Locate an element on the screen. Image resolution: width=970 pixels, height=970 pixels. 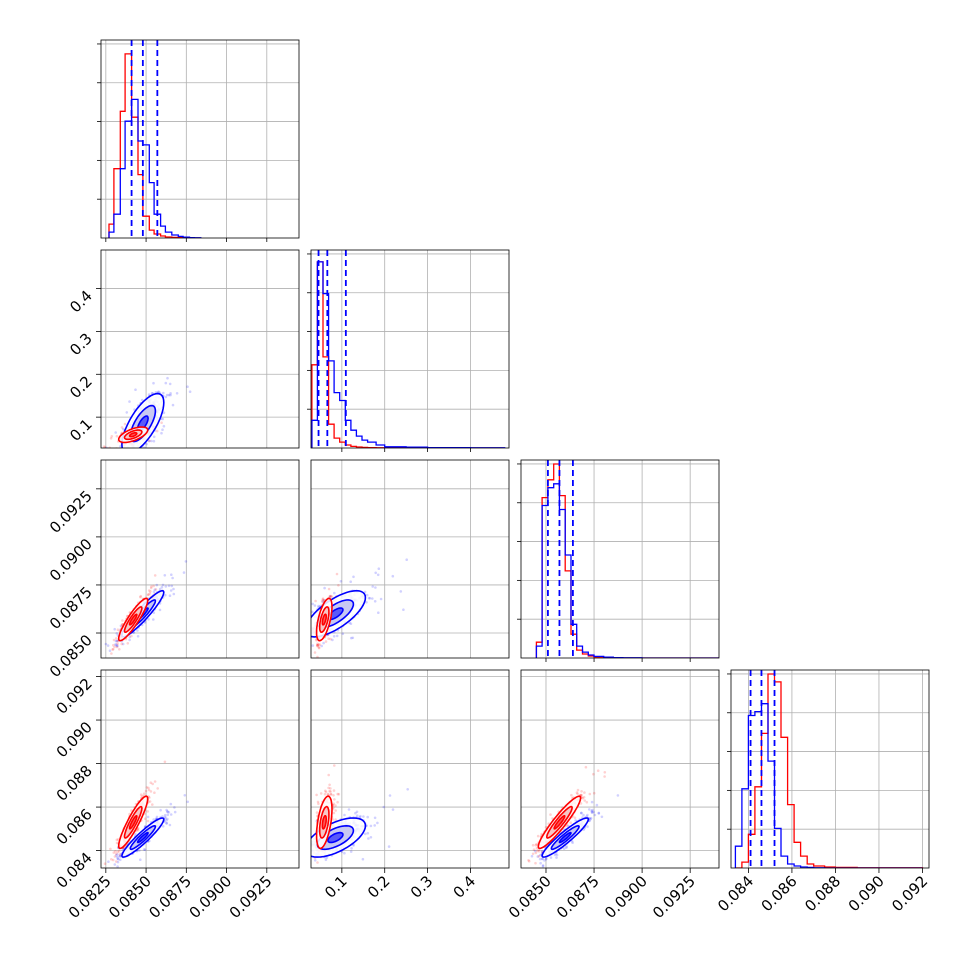
x-tick-label: 0.2 is located at coordinates (379, 887).